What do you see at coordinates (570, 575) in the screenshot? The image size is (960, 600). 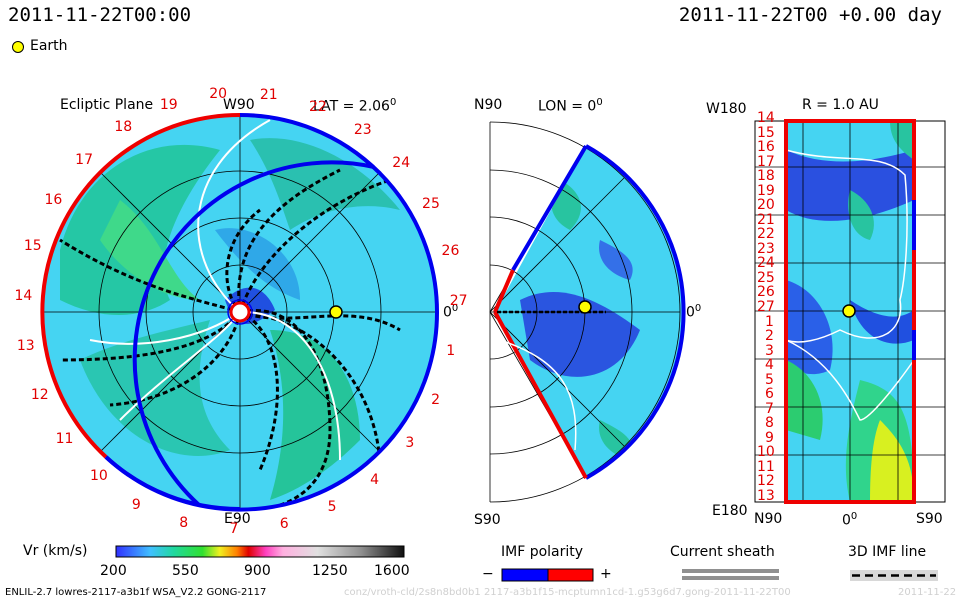 I see `polarity-positive-swatch` at bounding box center [570, 575].